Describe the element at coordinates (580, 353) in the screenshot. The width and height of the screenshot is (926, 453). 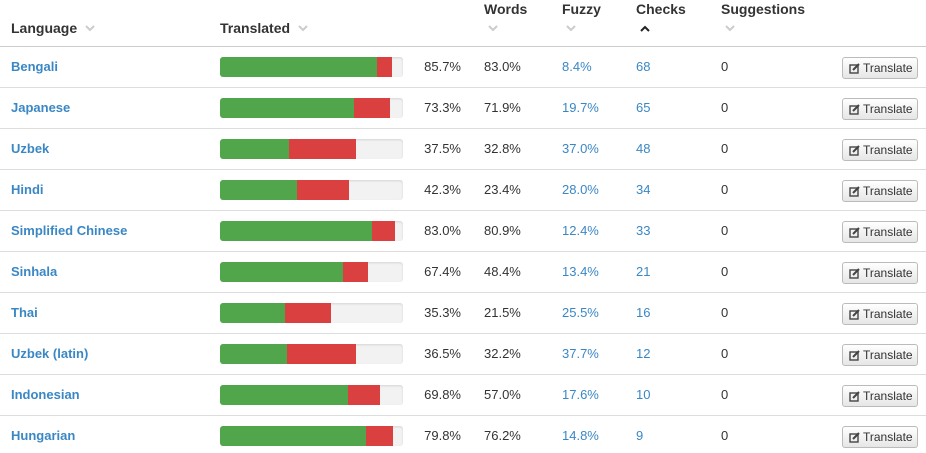
I see `fuzzy-percent: 37.7%` at that location.